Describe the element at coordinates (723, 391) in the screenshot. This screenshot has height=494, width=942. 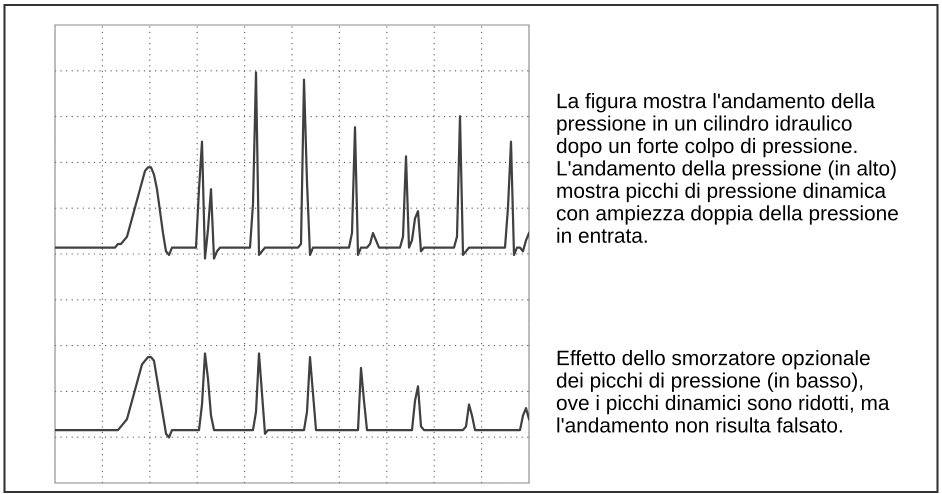
I see `text: Effetto dello smorzatore opzionale dei picchi di pressione (in basso), ove i picchi dinamici sono ridotti, ma l'andamento non risulta falsato.` at that location.